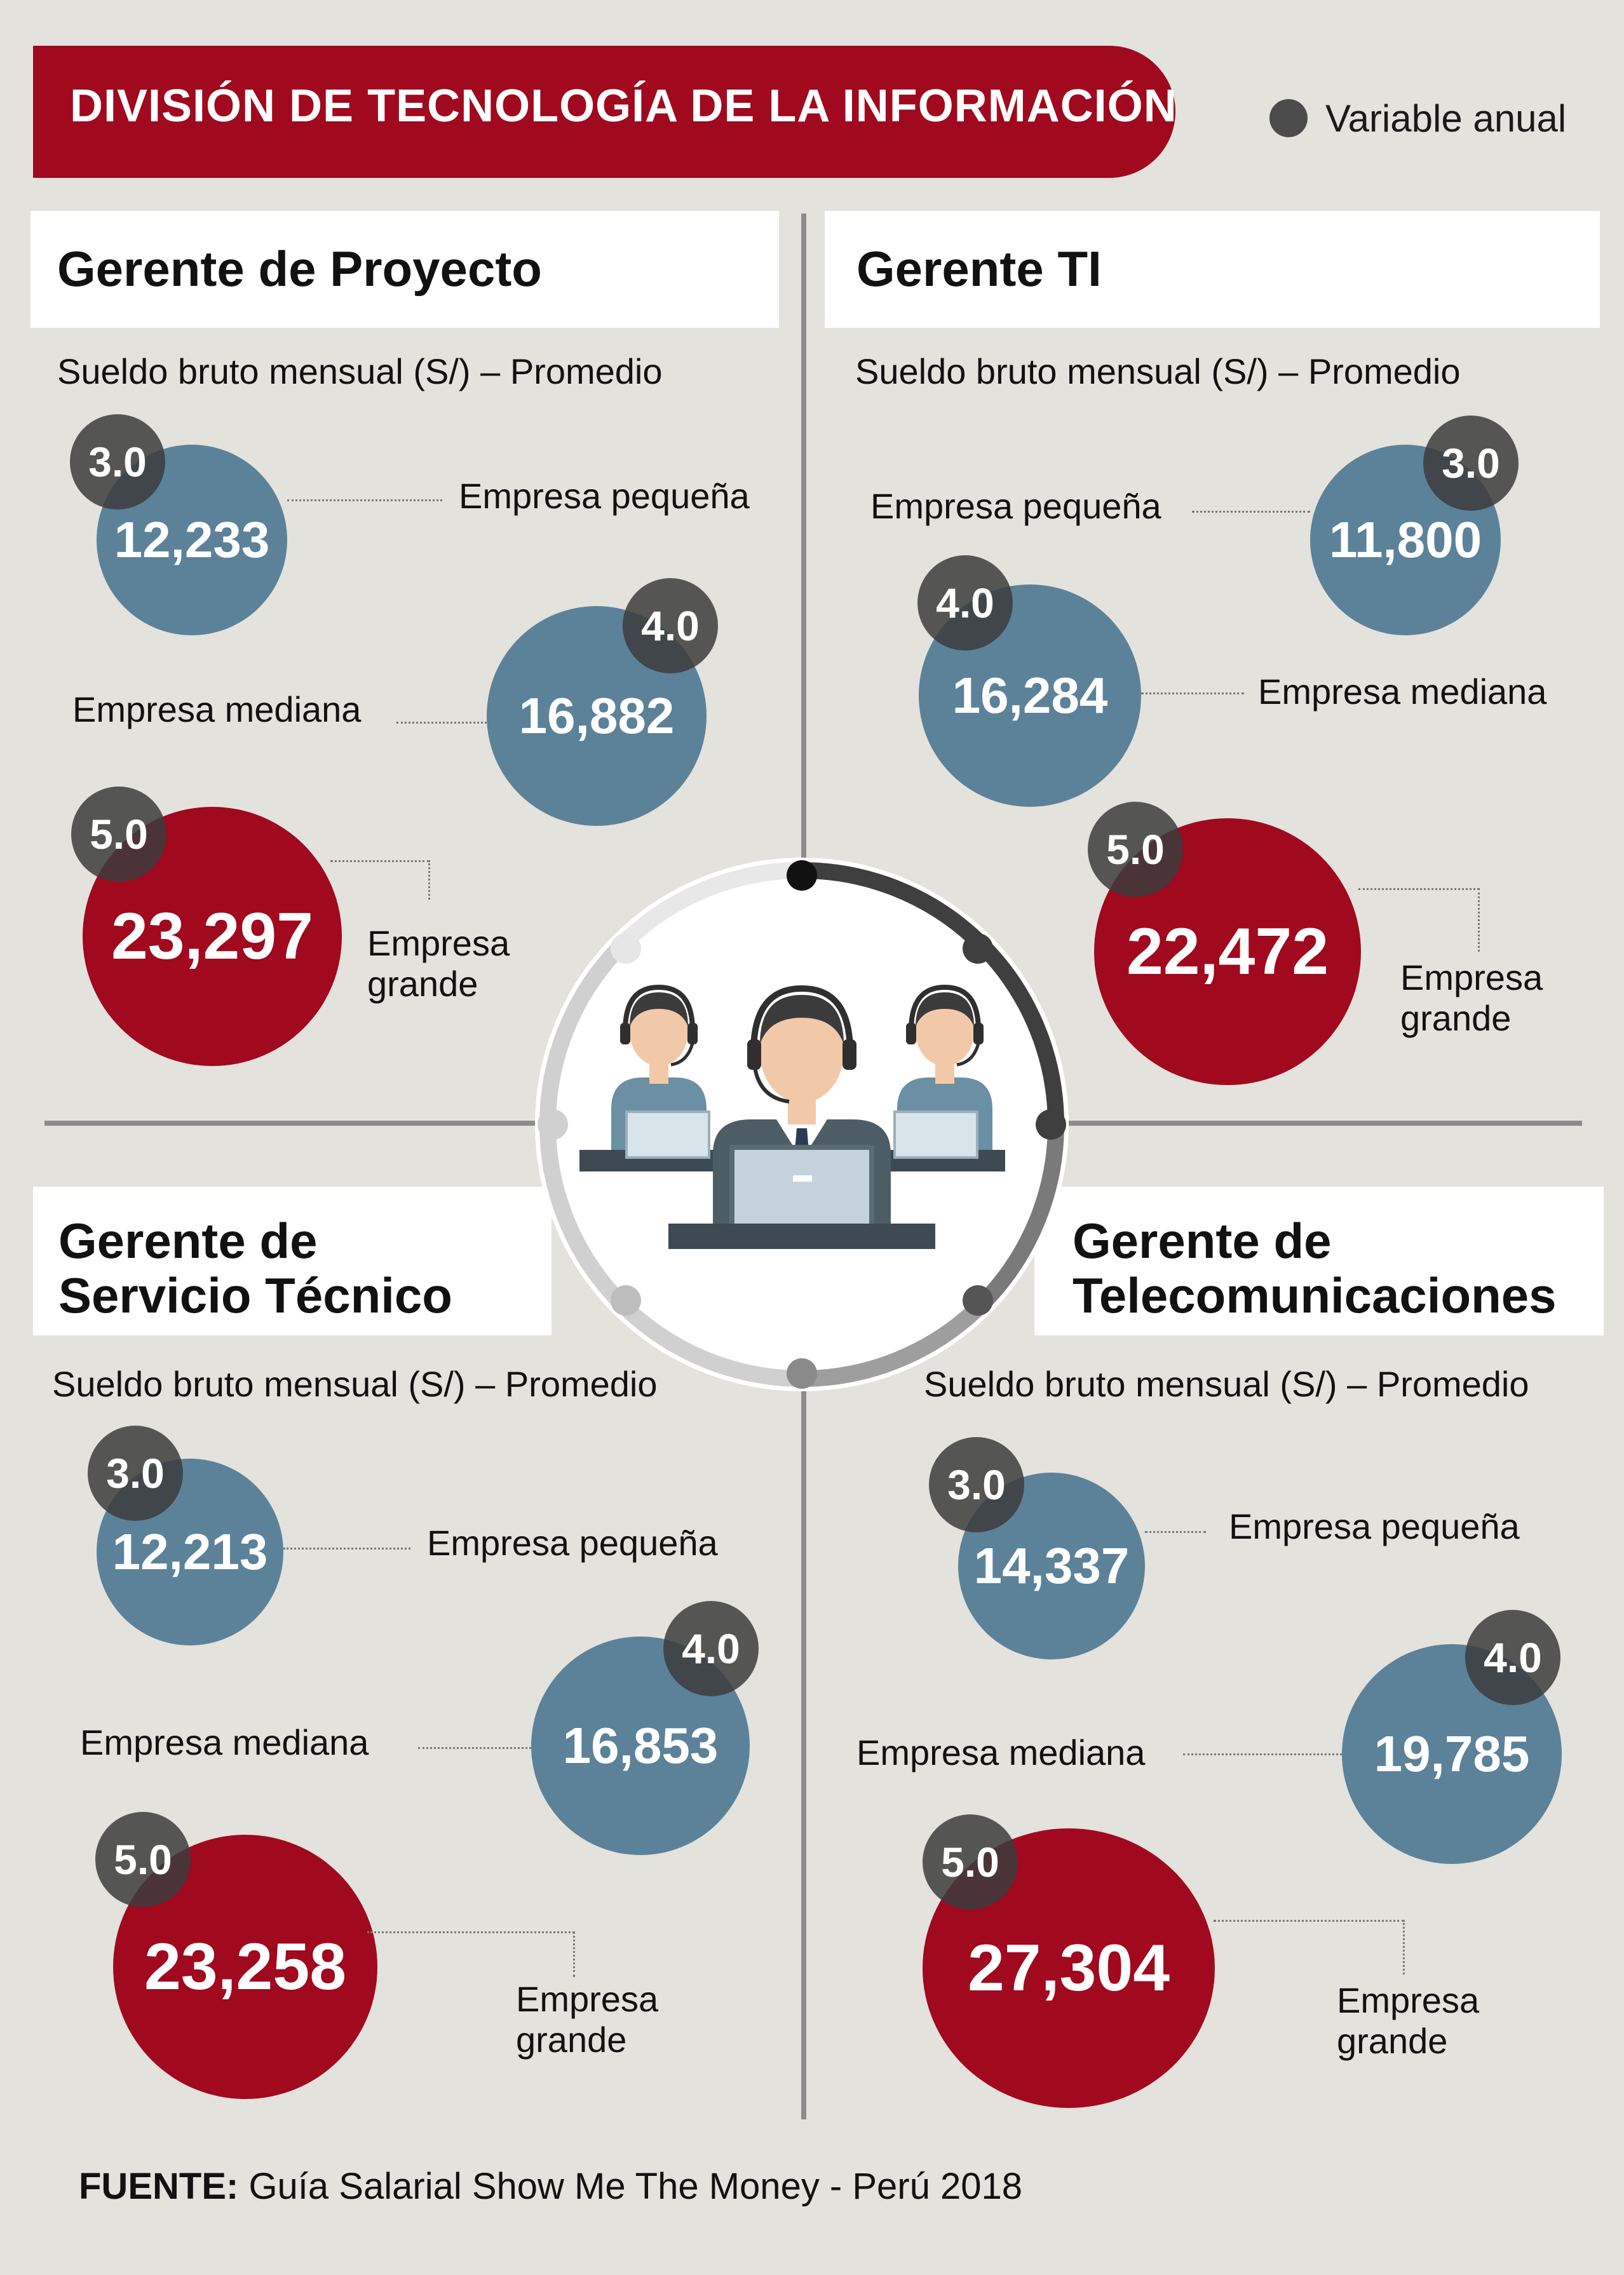 The width and height of the screenshot is (1624, 2275). Describe the element at coordinates (1315, 1295) in the screenshot. I see `quadrant-title: Telecomunicaciones` at that location.